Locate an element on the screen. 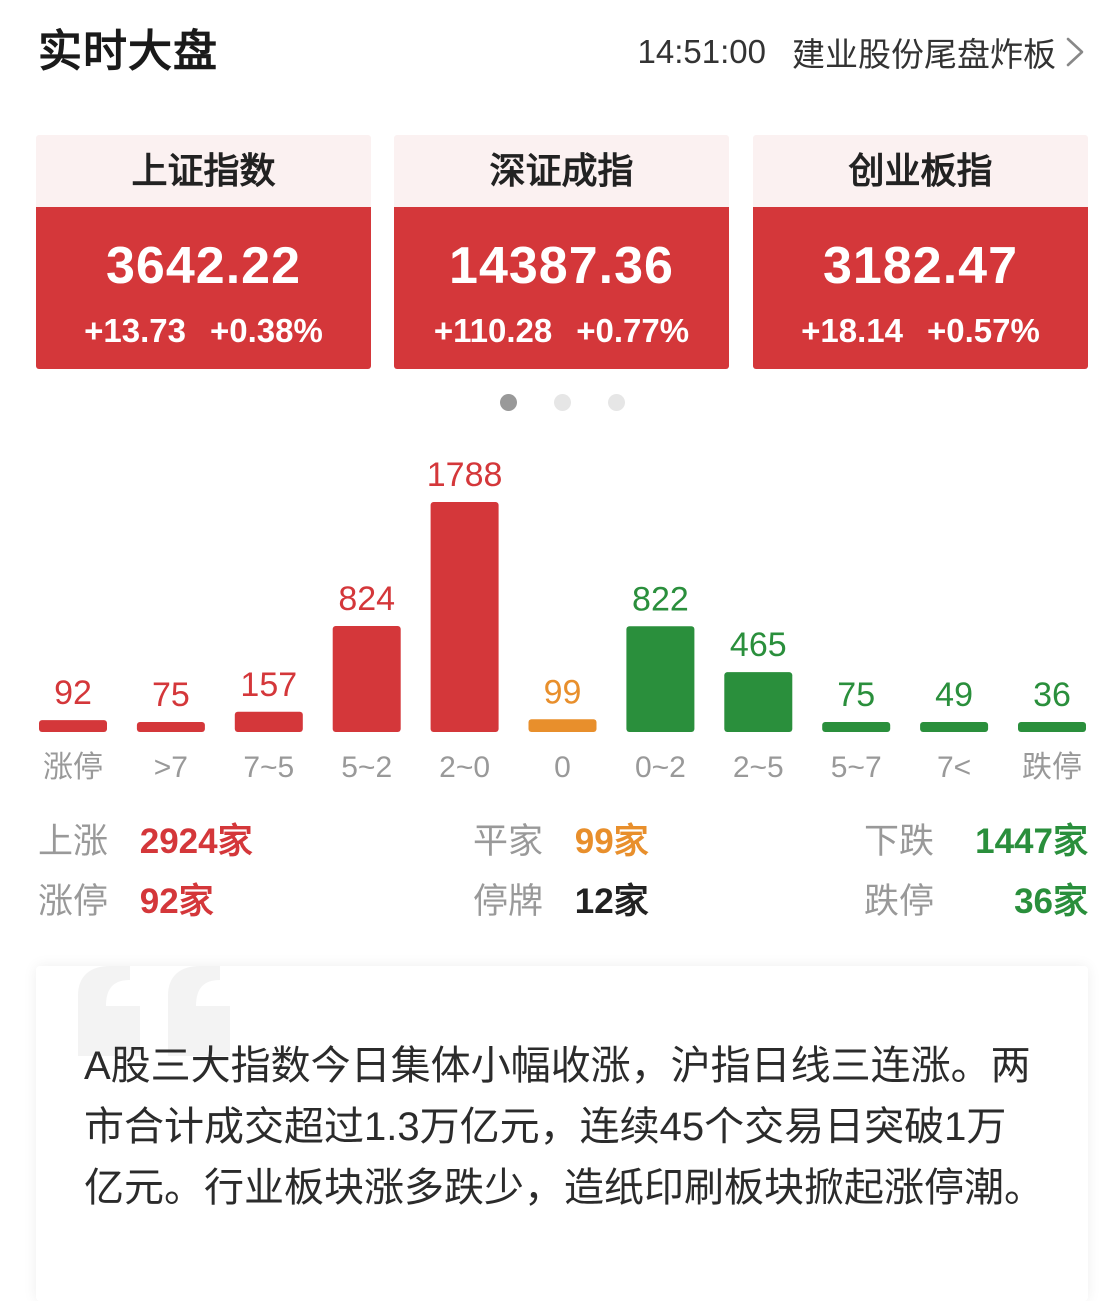 This screenshot has width=1106, height=1301. stat-label: 涨停 is located at coordinates (73, 901).